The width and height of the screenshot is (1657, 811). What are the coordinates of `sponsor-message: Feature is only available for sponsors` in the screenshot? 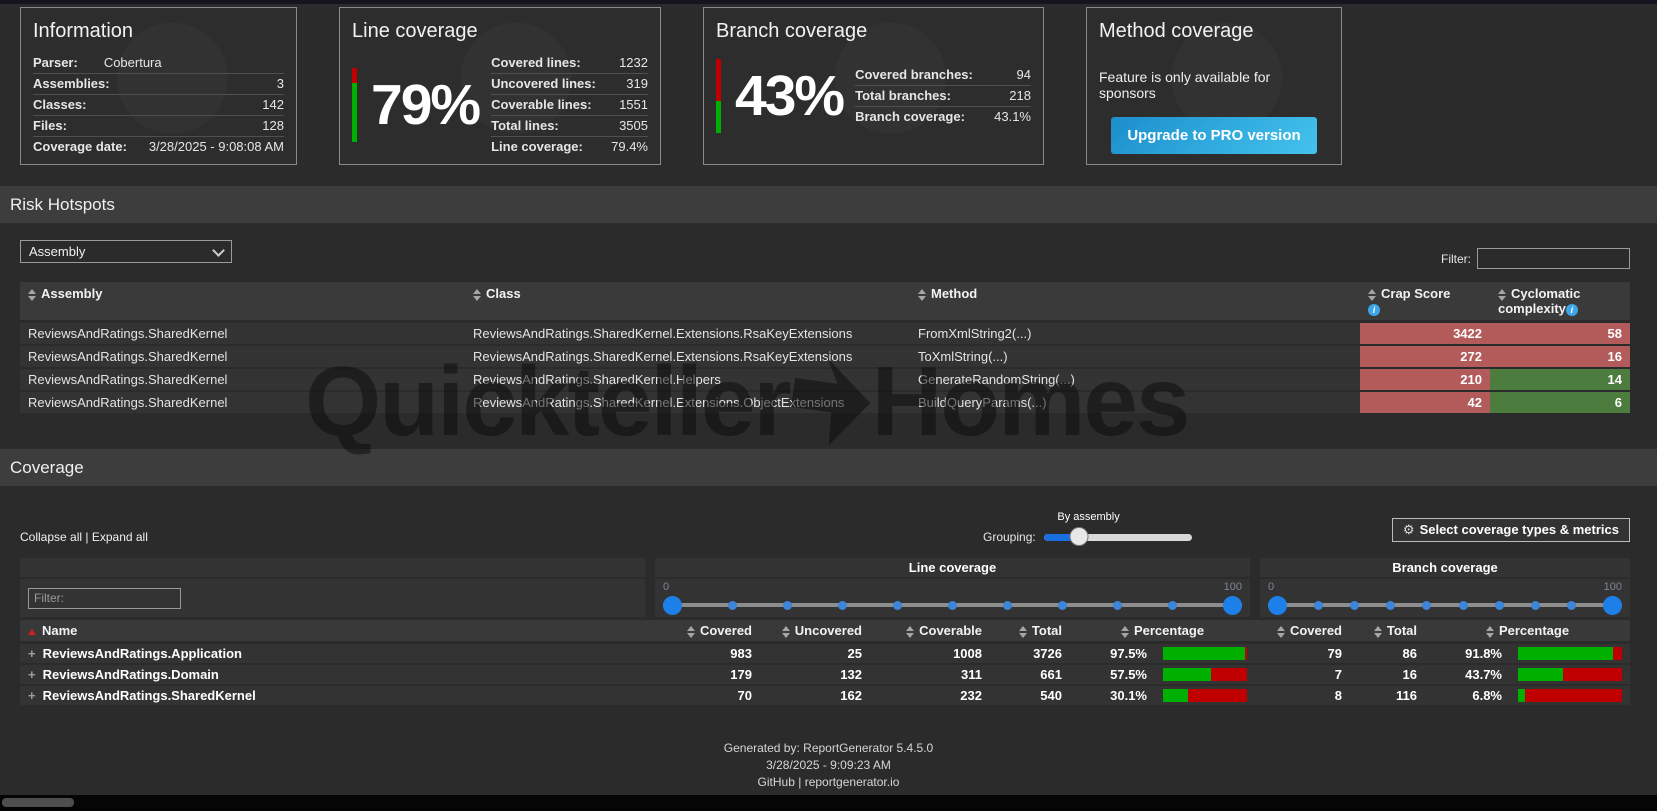 It's located at (1185, 85).